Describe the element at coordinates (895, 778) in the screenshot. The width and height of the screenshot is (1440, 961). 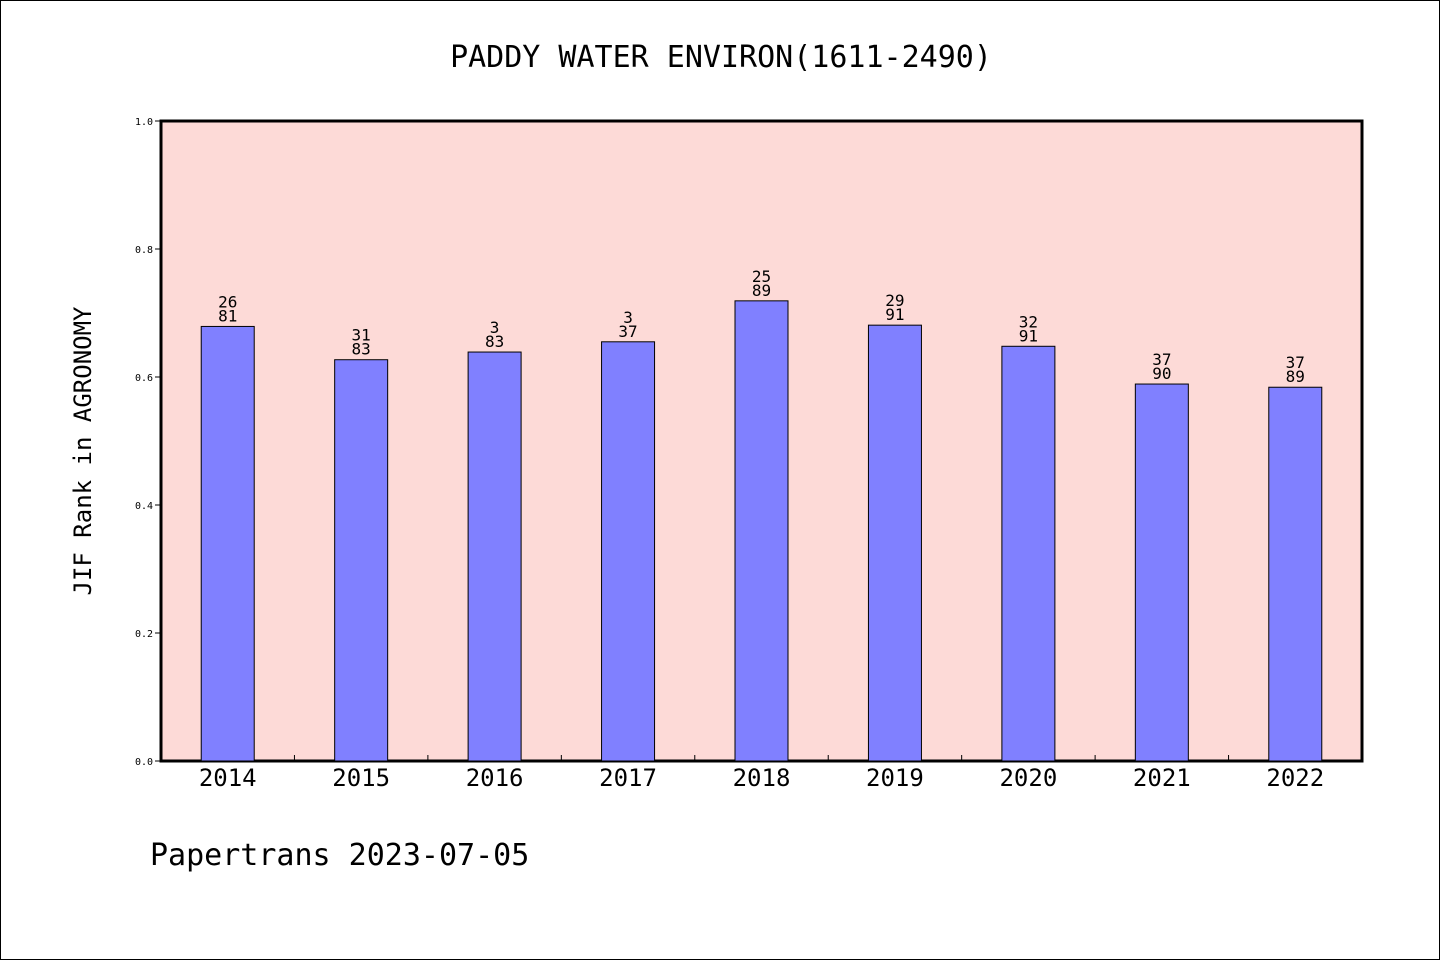
I see `x-tick-label: 2019` at that location.